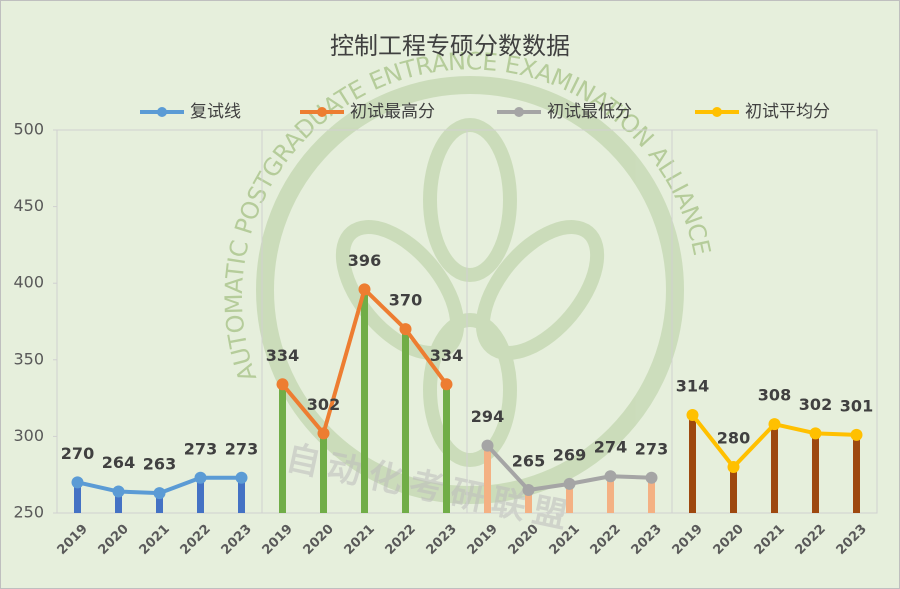  What do you see at coordinates (28, 205) in the screenshot?
I see `y-tick-label: 450` at bounding box center [28, 205].